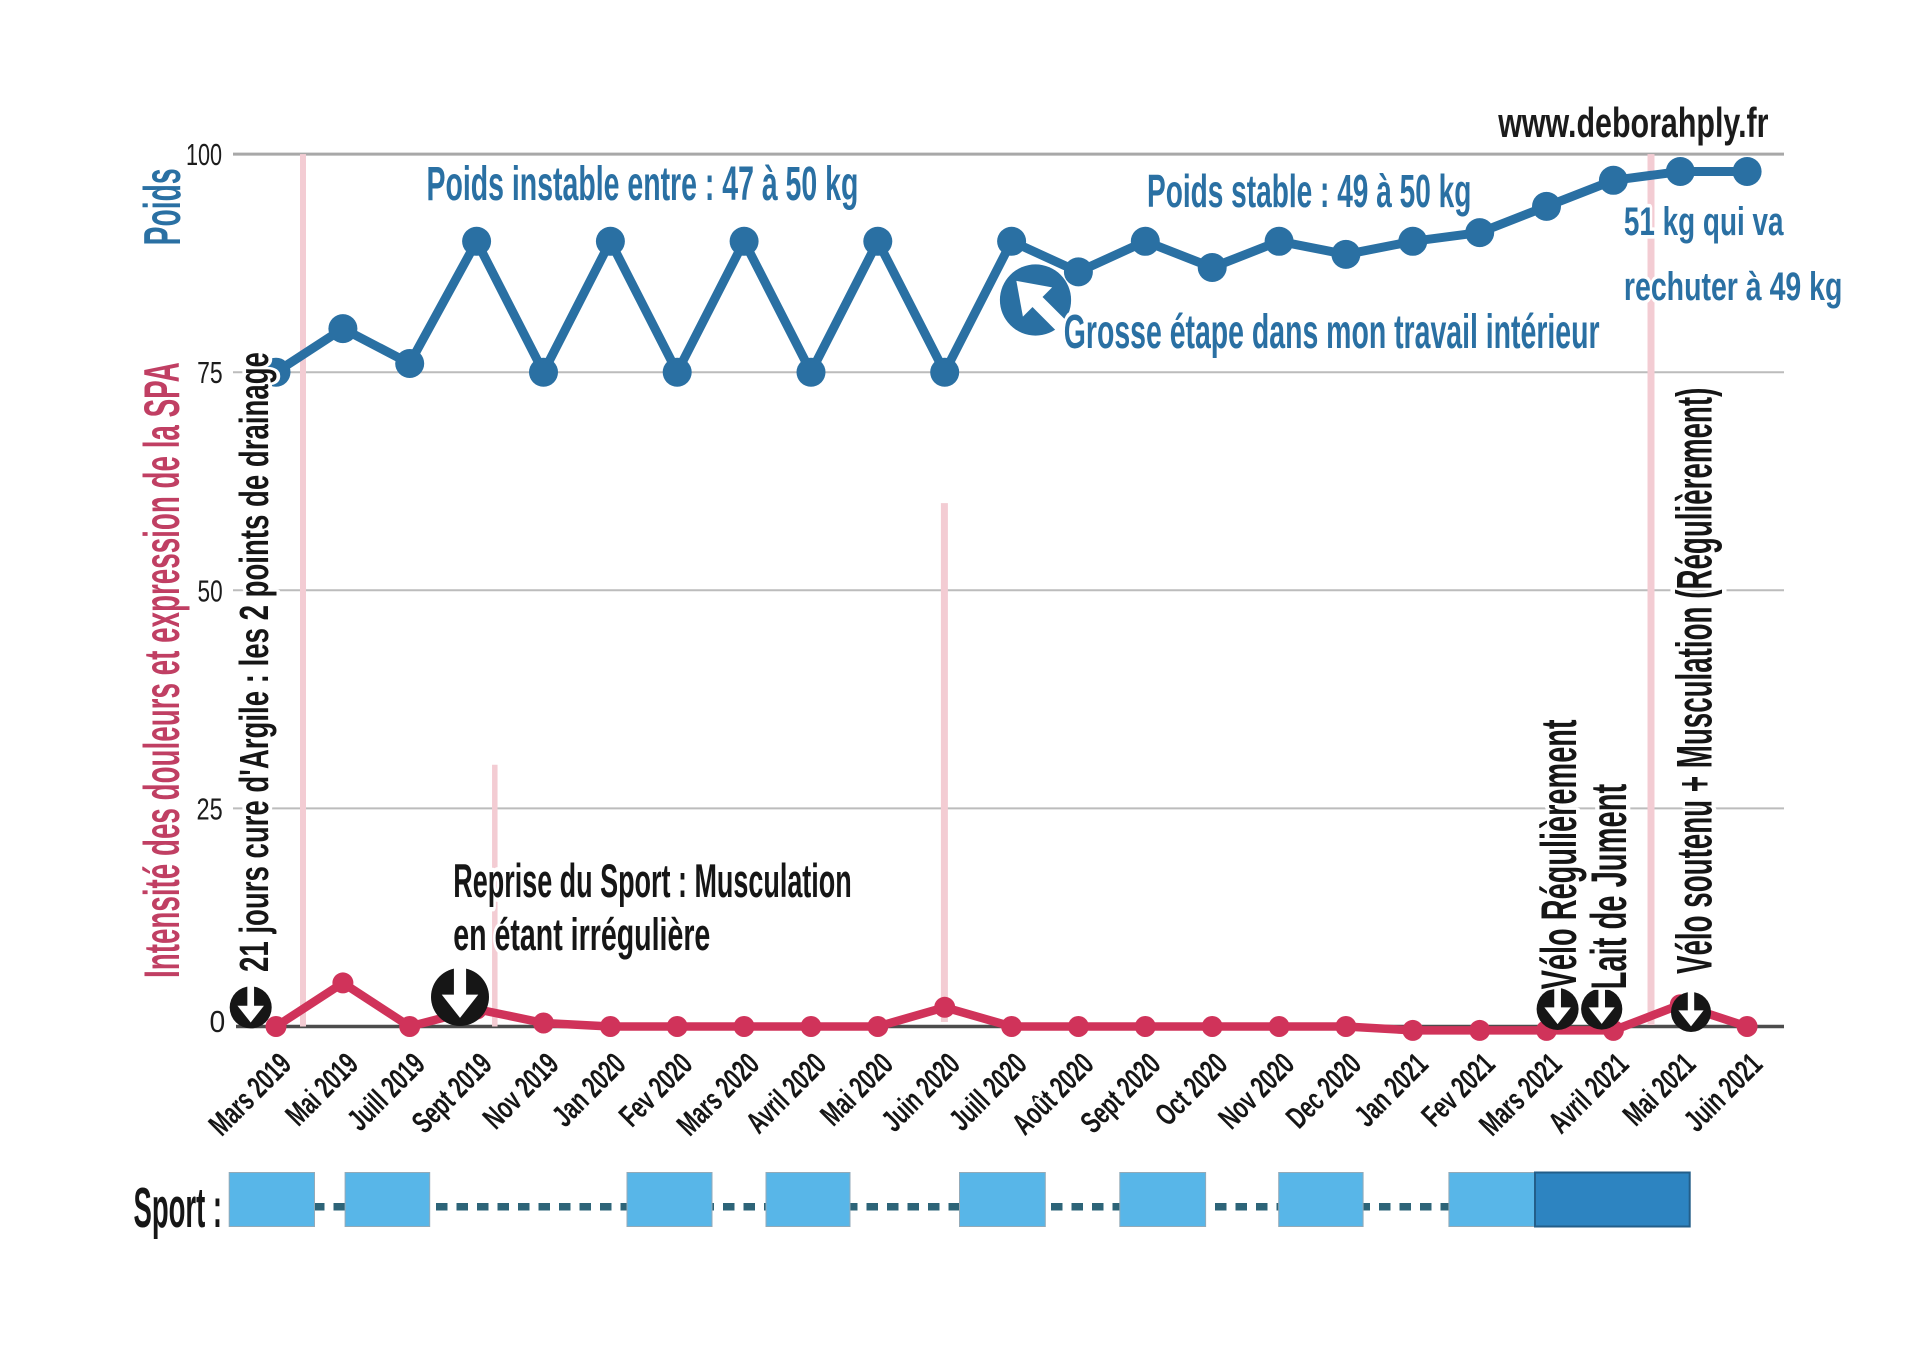 The width and height of the screenshot is (1920, 1362). Describe the element at coordinates (1332, 332) in the screenshot. I see `svg-text:Grosse étape dans mon travail: Grosse étape dans mon travail intérieur` at that location.